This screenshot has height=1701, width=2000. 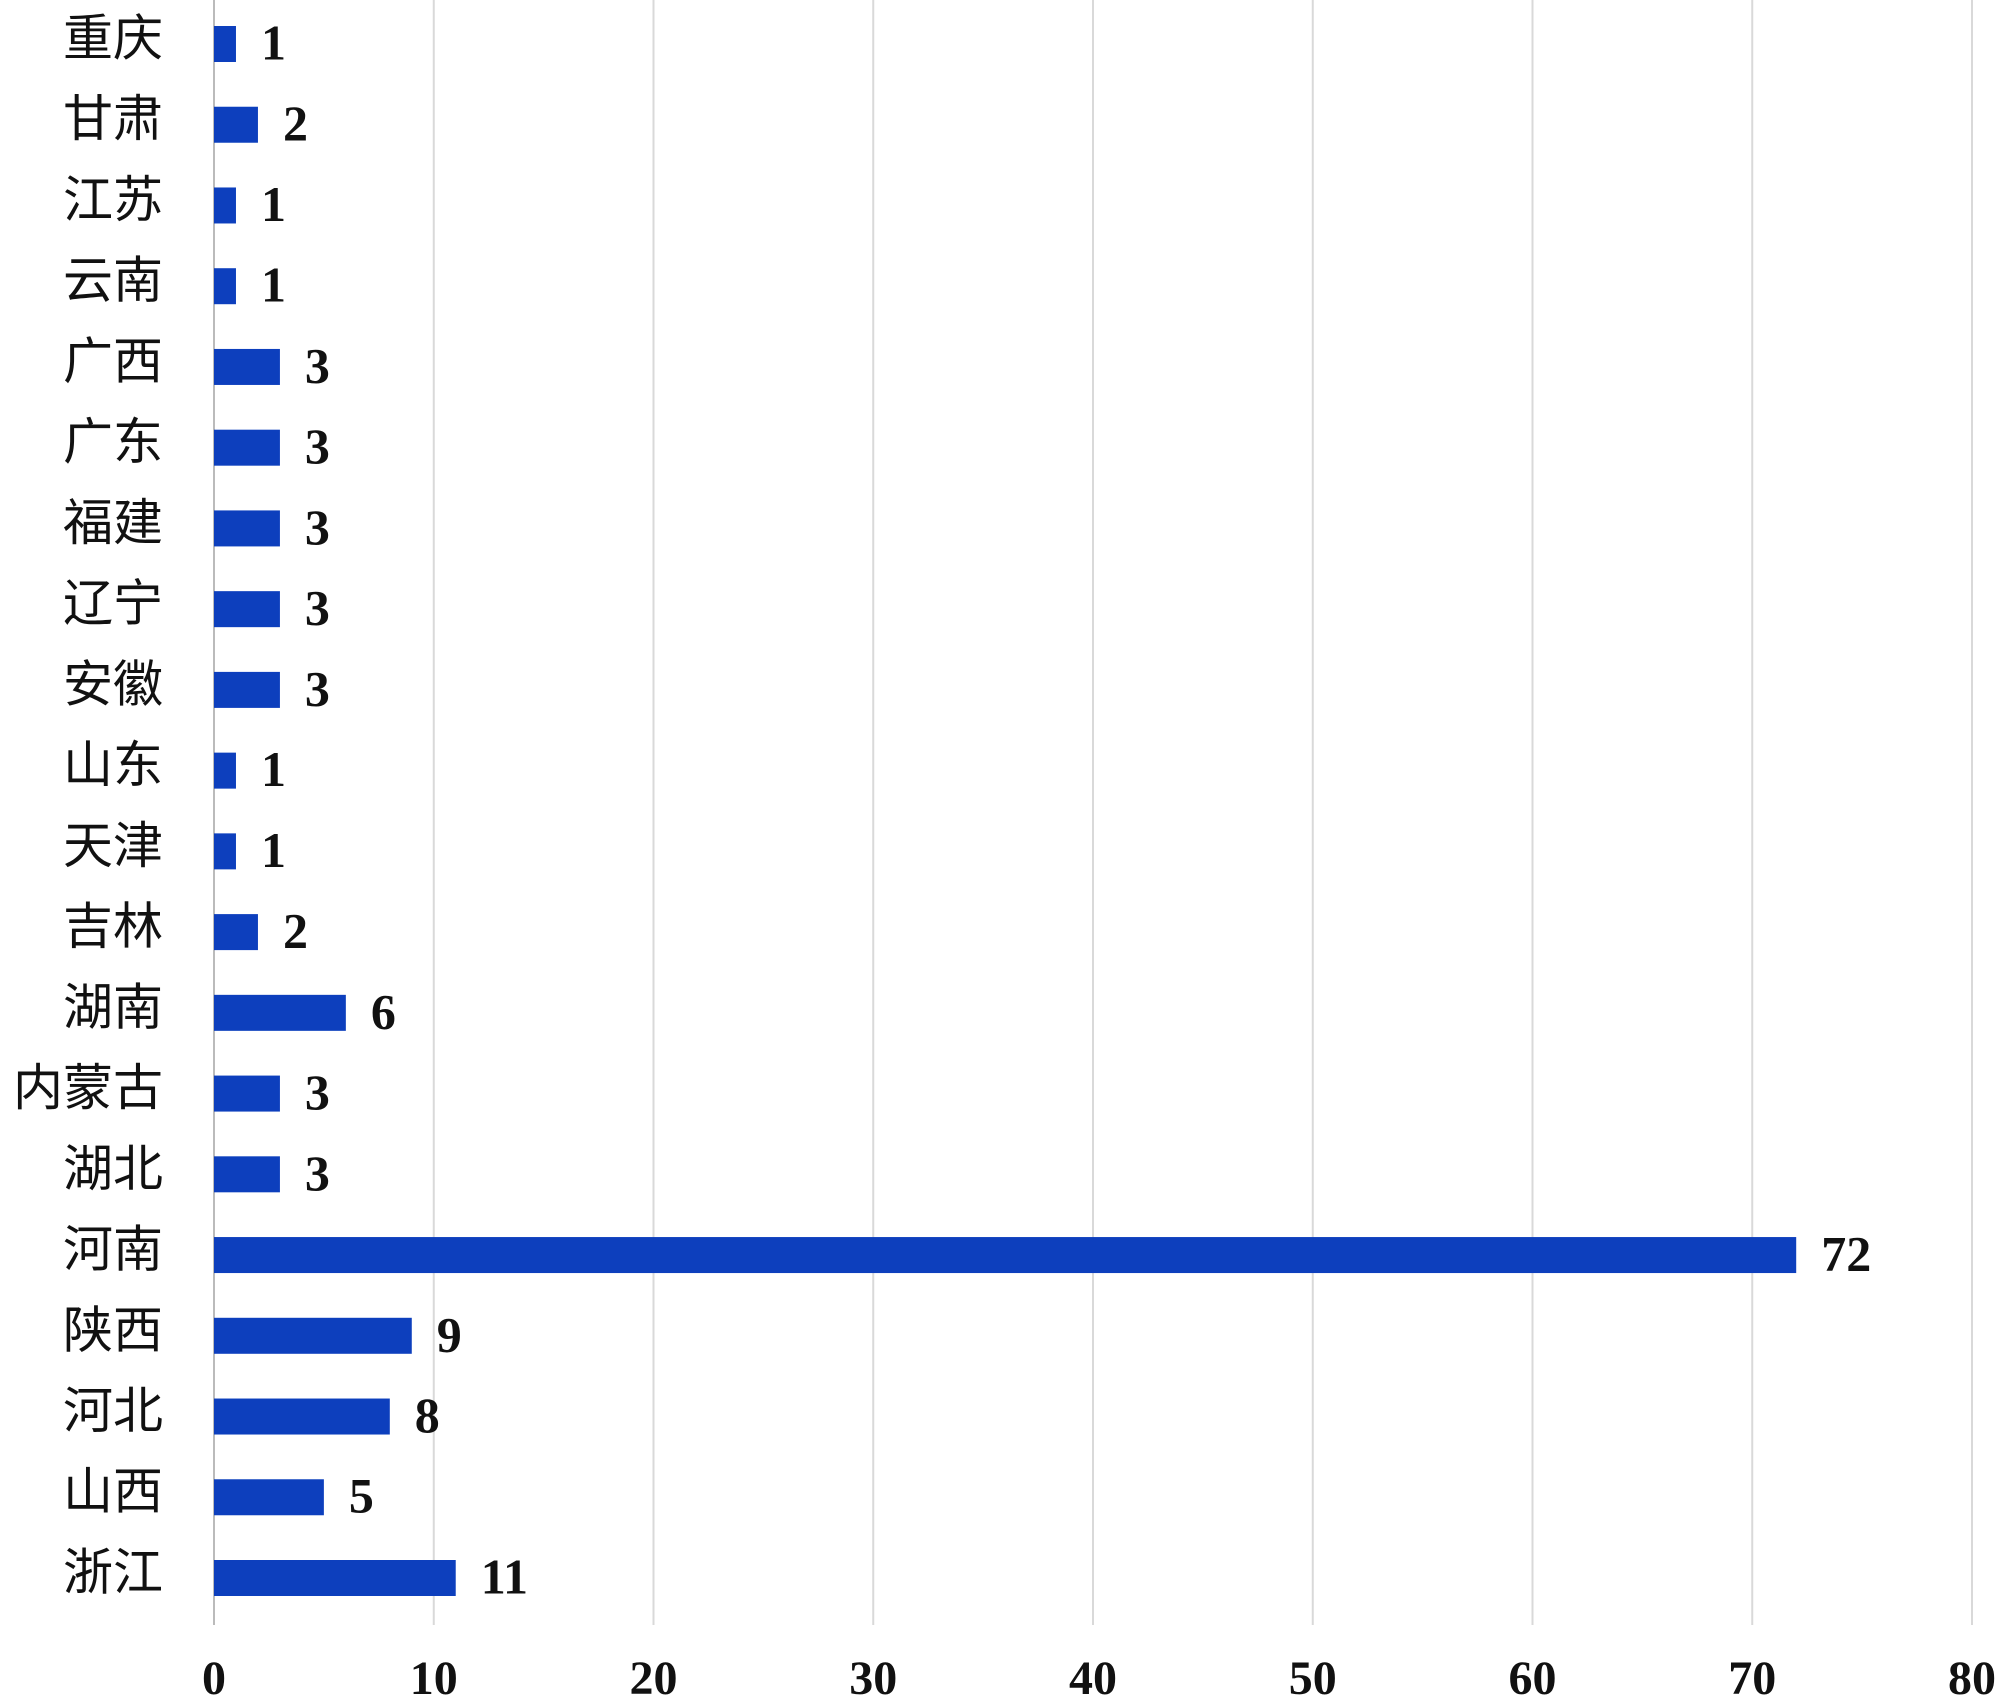 I want to click on y-tick-label: 江苏, so click(x=113, y=200).